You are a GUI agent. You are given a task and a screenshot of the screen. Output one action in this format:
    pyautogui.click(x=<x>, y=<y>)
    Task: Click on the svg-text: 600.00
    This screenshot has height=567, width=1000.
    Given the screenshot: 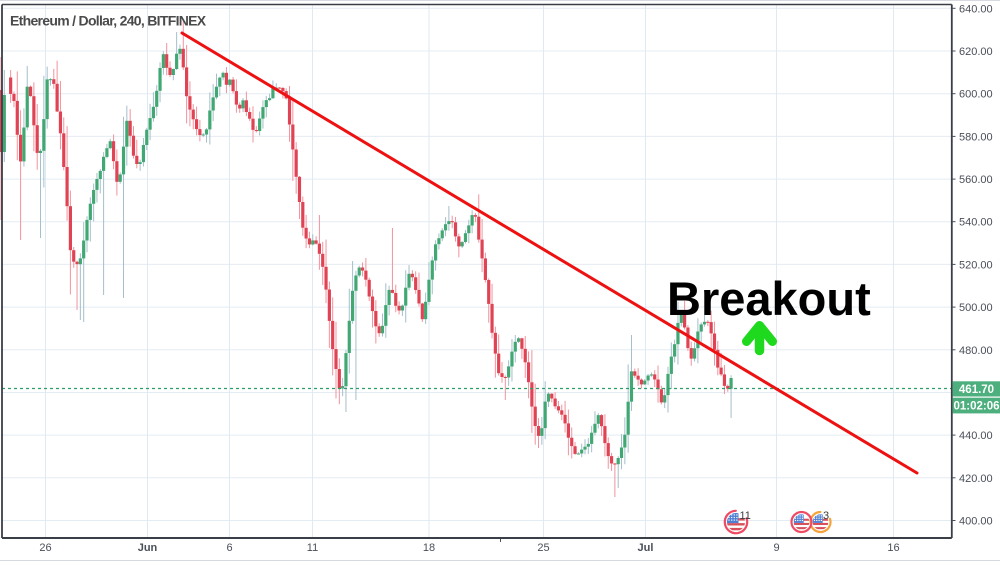 What is the action you would take?
    pyautogui.click(x=976, y=95)
    